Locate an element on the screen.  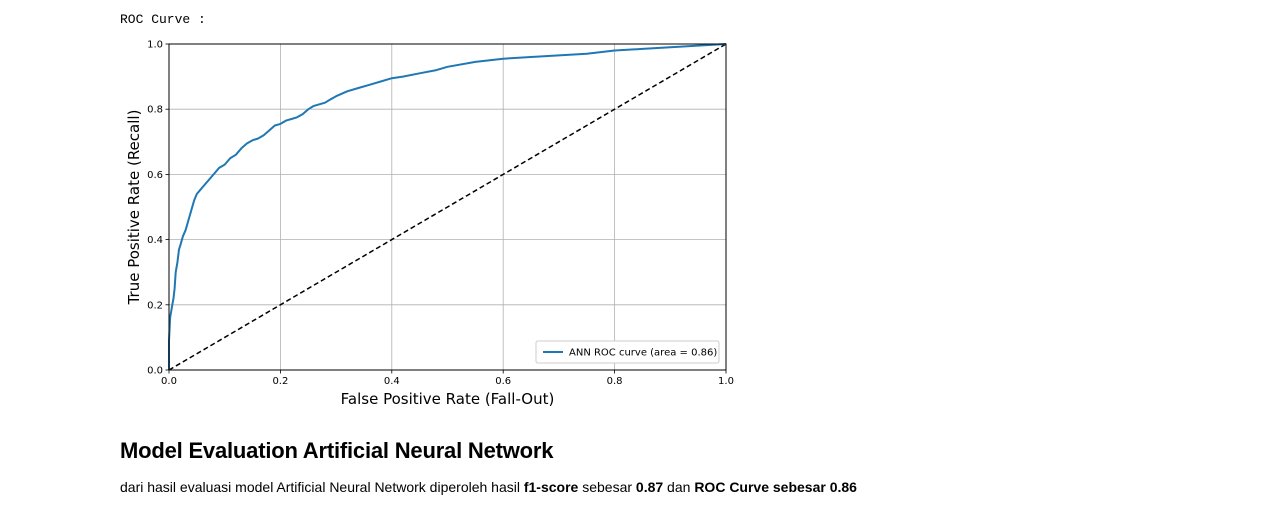
metric2-label: ROC Curve sebesar 0.86 is located at coordinates (775, 487).